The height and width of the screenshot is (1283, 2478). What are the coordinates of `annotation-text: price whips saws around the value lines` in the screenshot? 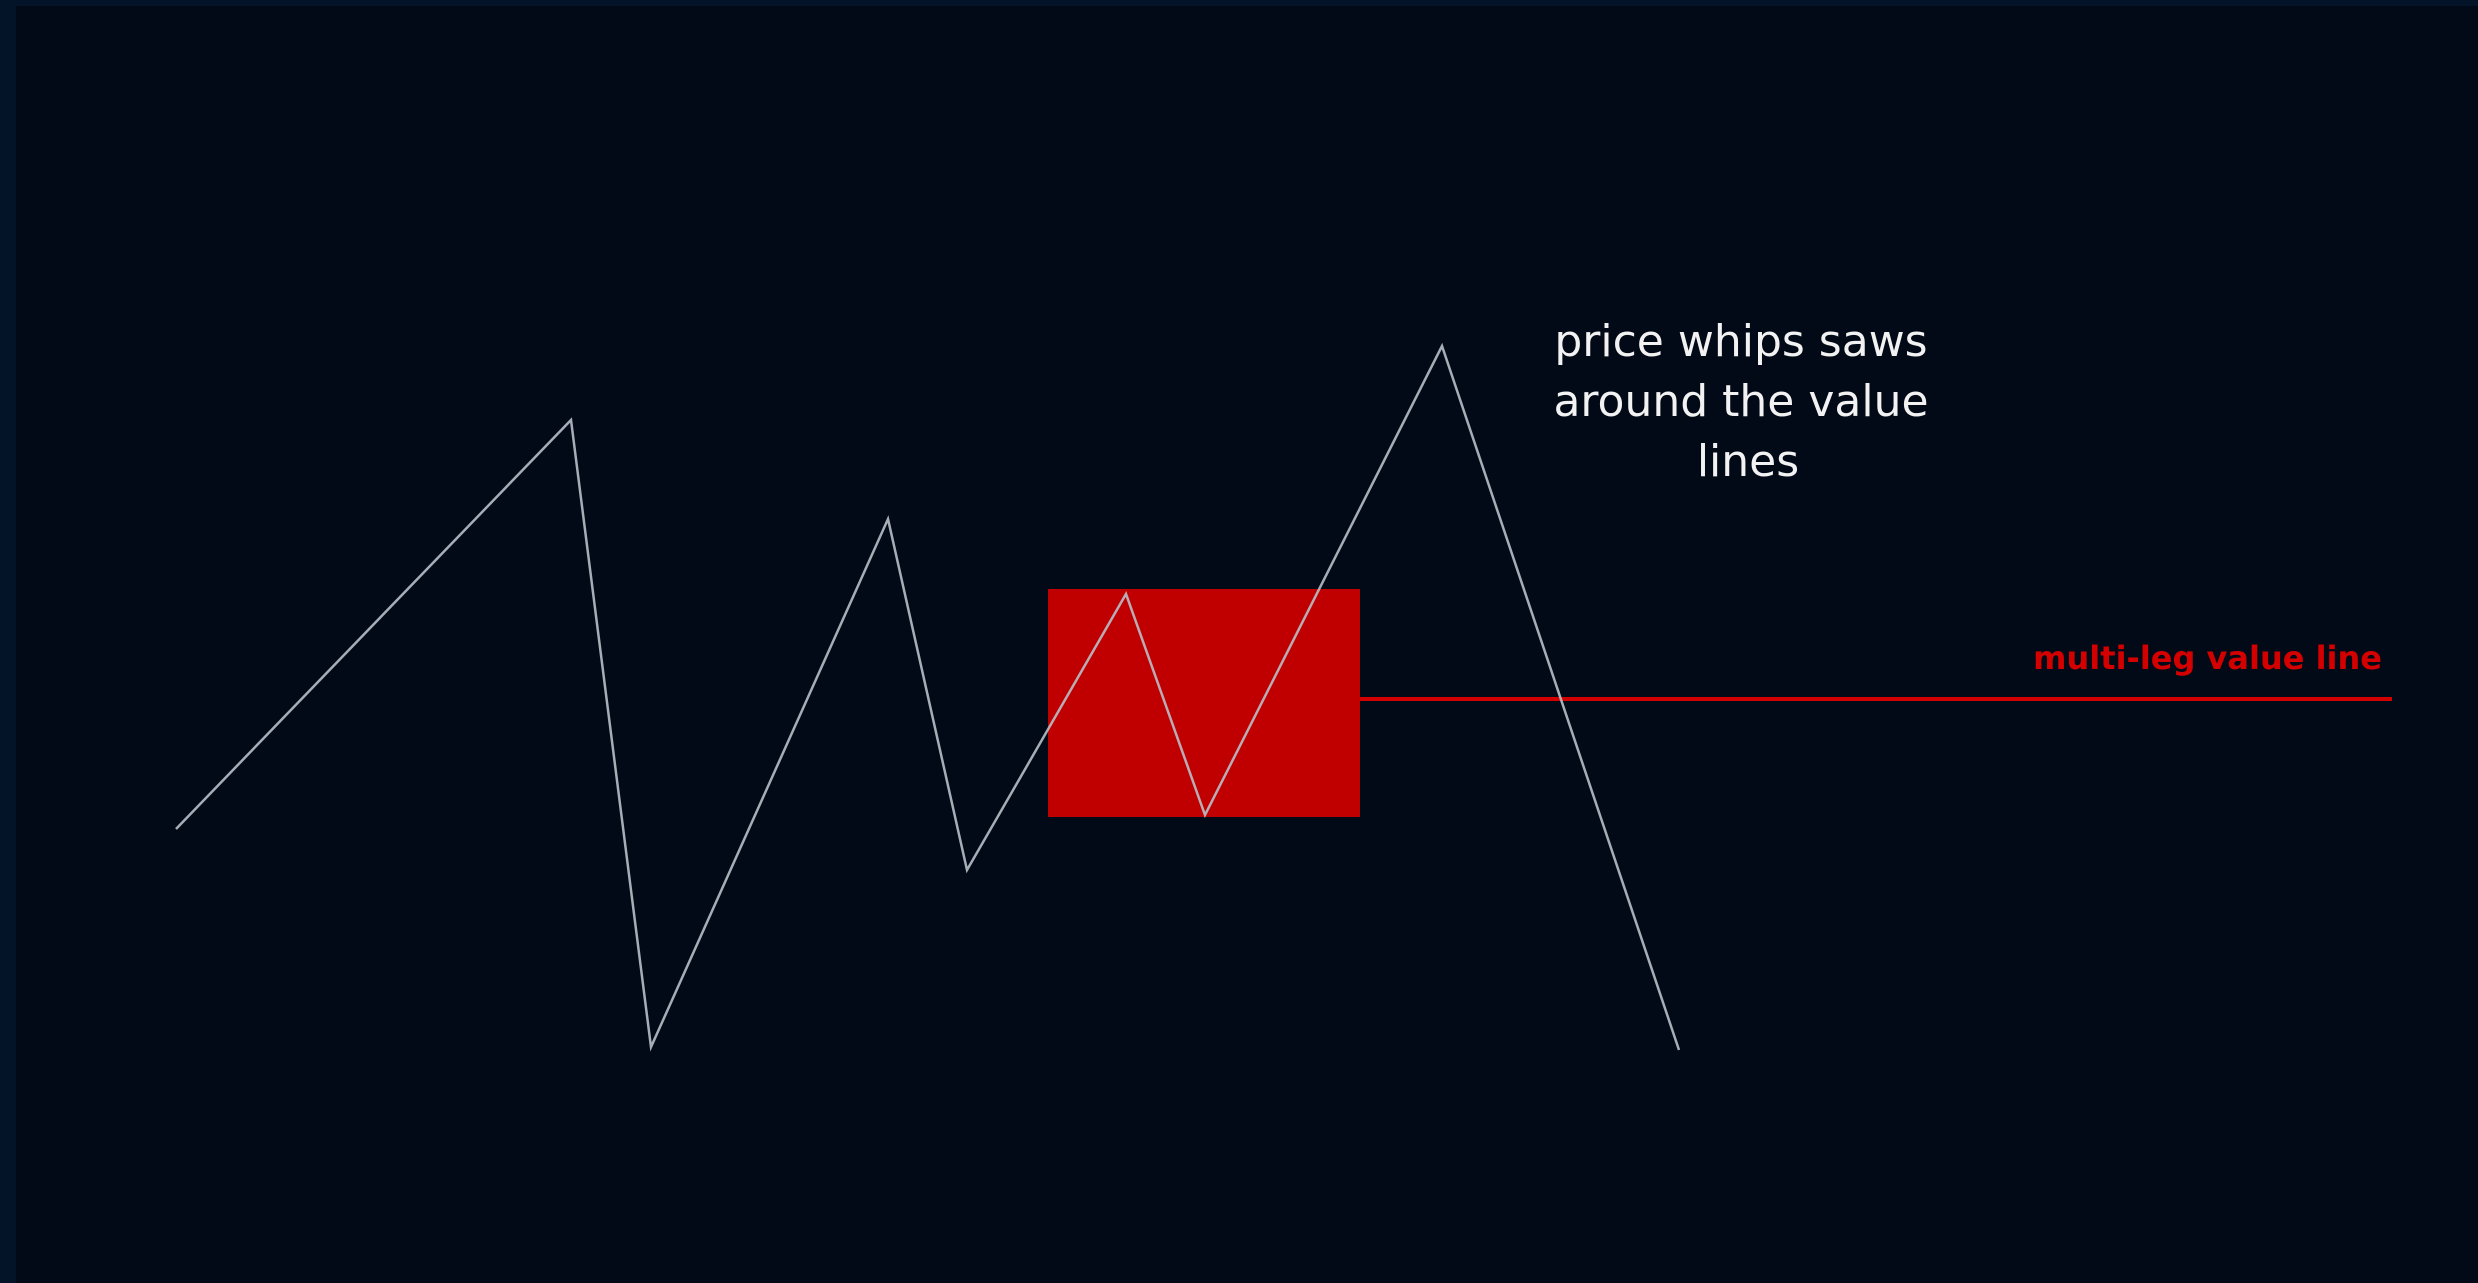 It's located at (1747, 401).